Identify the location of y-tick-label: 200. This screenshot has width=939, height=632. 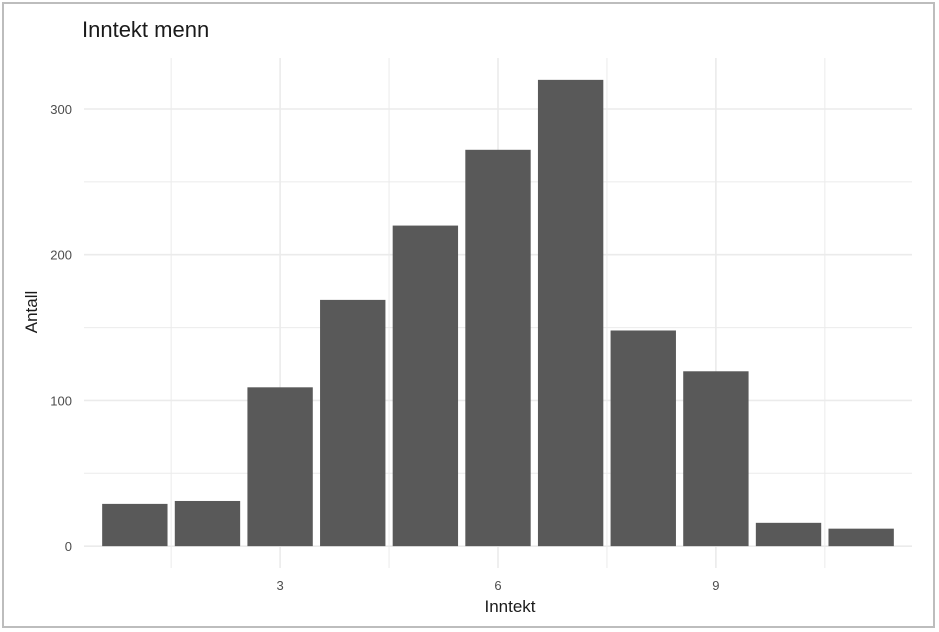
(61, 255).